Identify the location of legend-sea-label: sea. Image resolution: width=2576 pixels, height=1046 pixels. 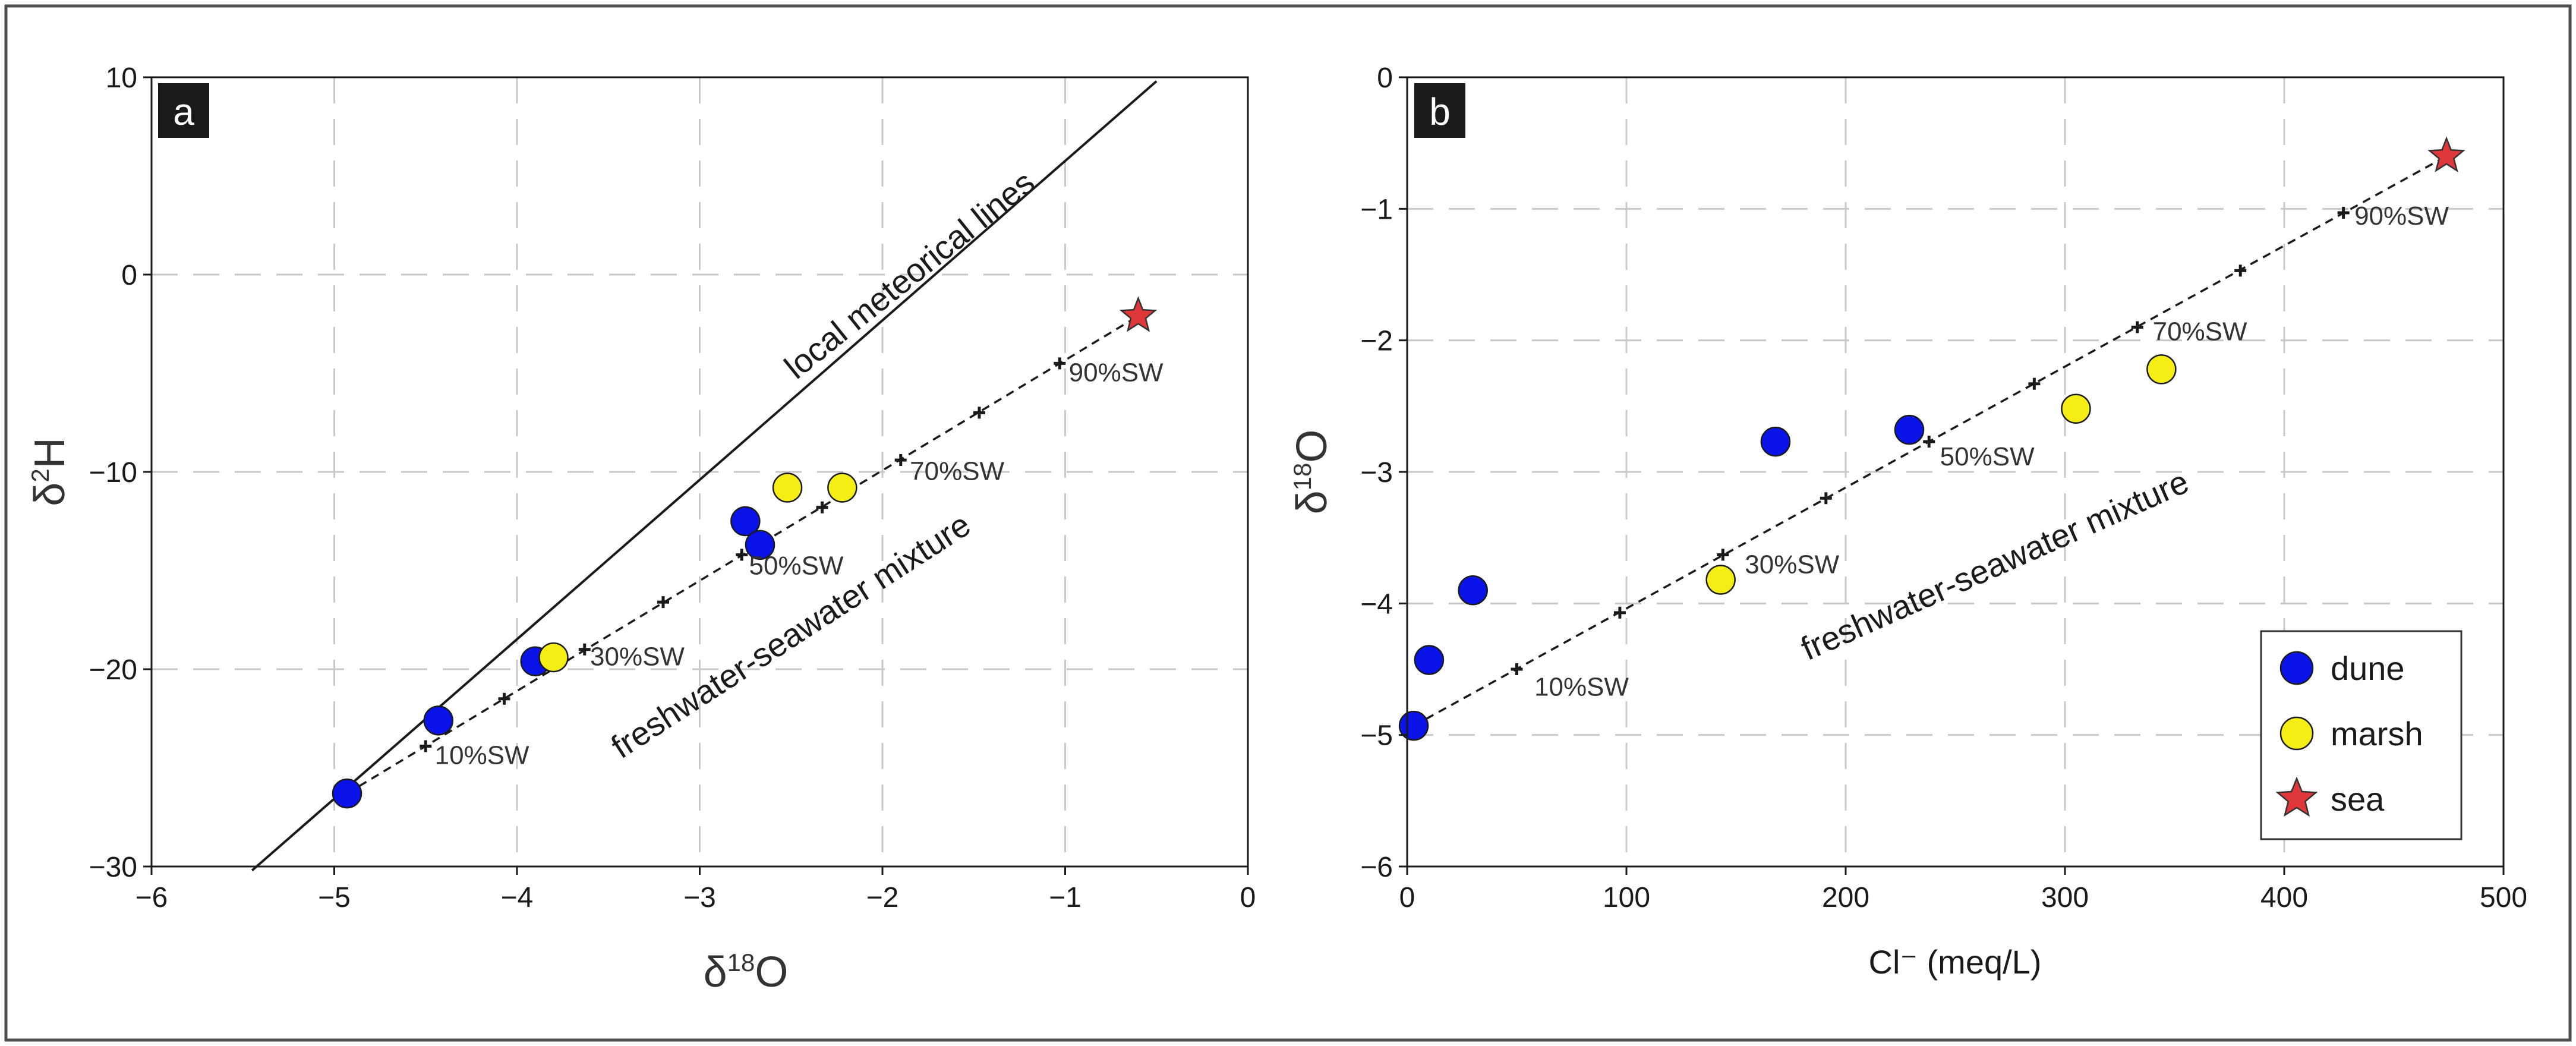
(2358, 799).